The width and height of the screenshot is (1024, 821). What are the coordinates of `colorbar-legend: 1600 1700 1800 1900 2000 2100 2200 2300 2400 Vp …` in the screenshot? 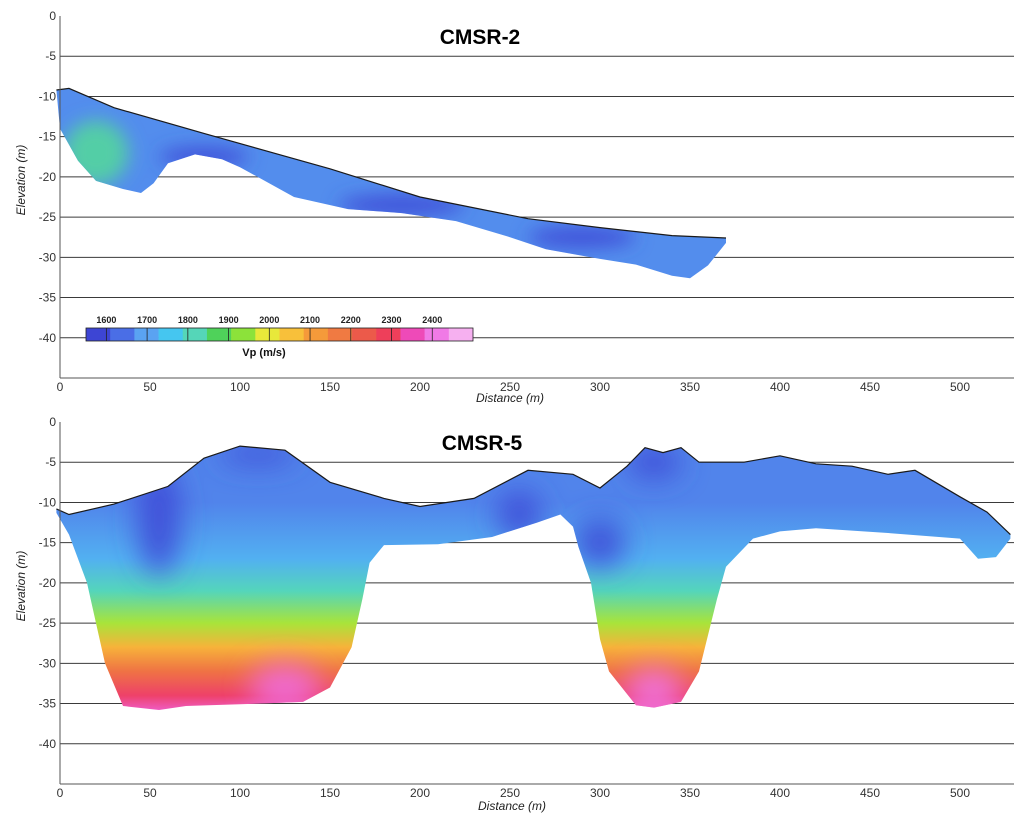 It's located at (279, 337).